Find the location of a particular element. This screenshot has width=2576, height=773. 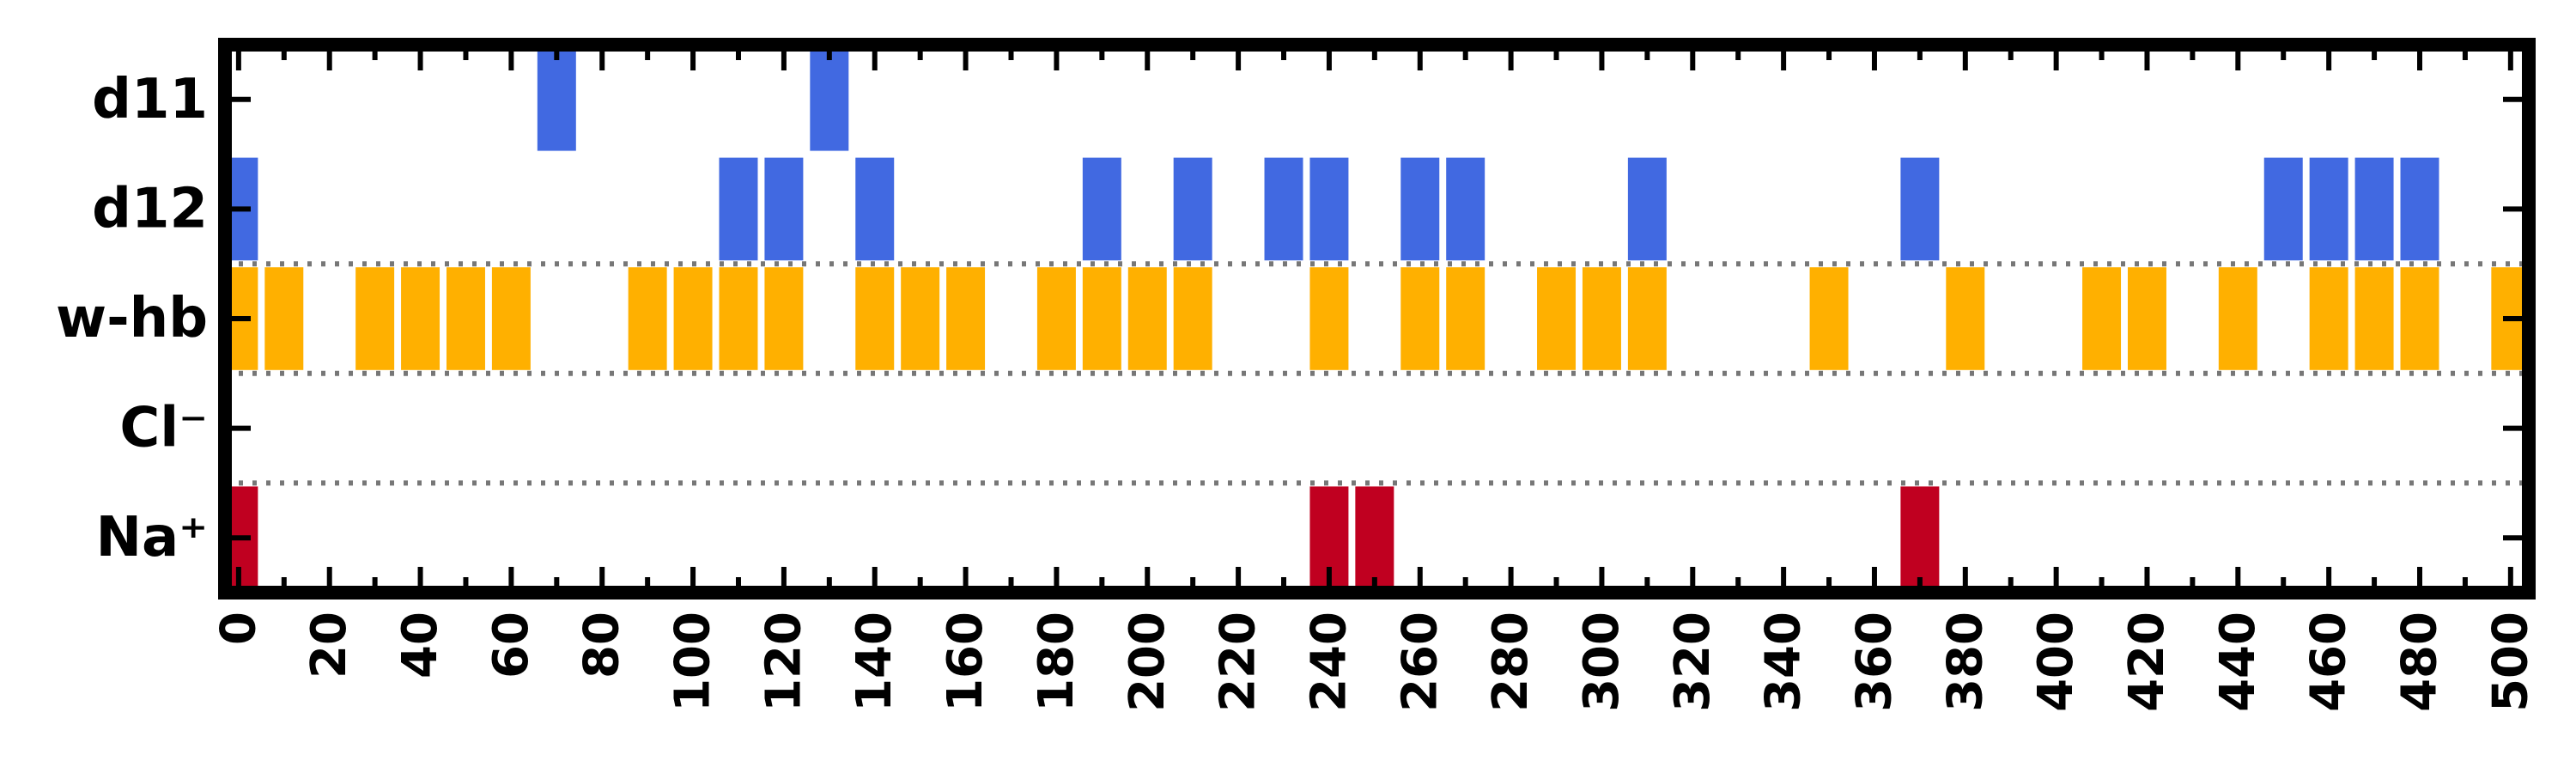

x-tick-label: 140 is located at coordinates (874, 662).